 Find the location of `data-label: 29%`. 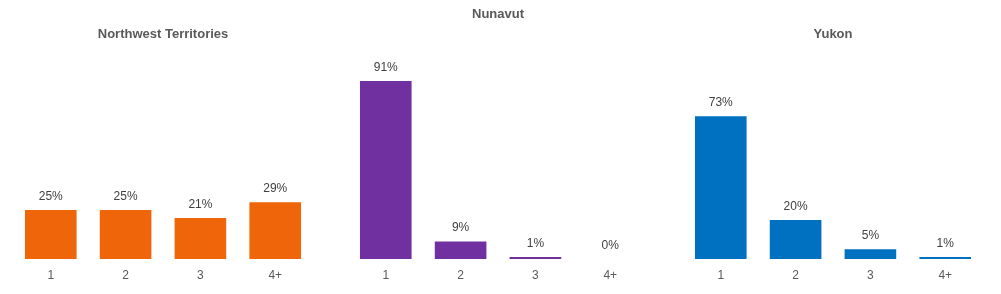

data-label: 29% is located at coordinates (275, 188).